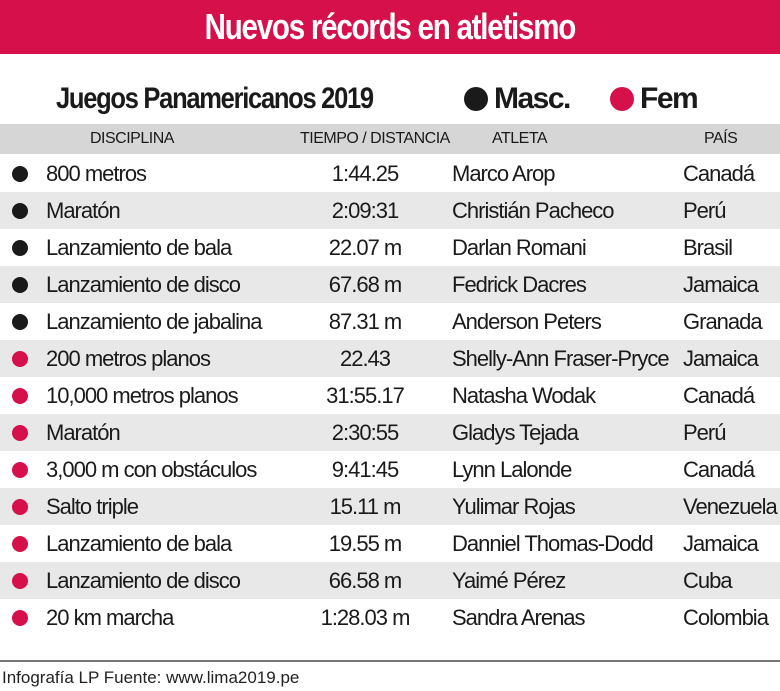  What do you see at coordinates (514, 506) in the screenshot?
I see `cell-atleta: Yulimar Rojas` at bounding box center [514, 506].